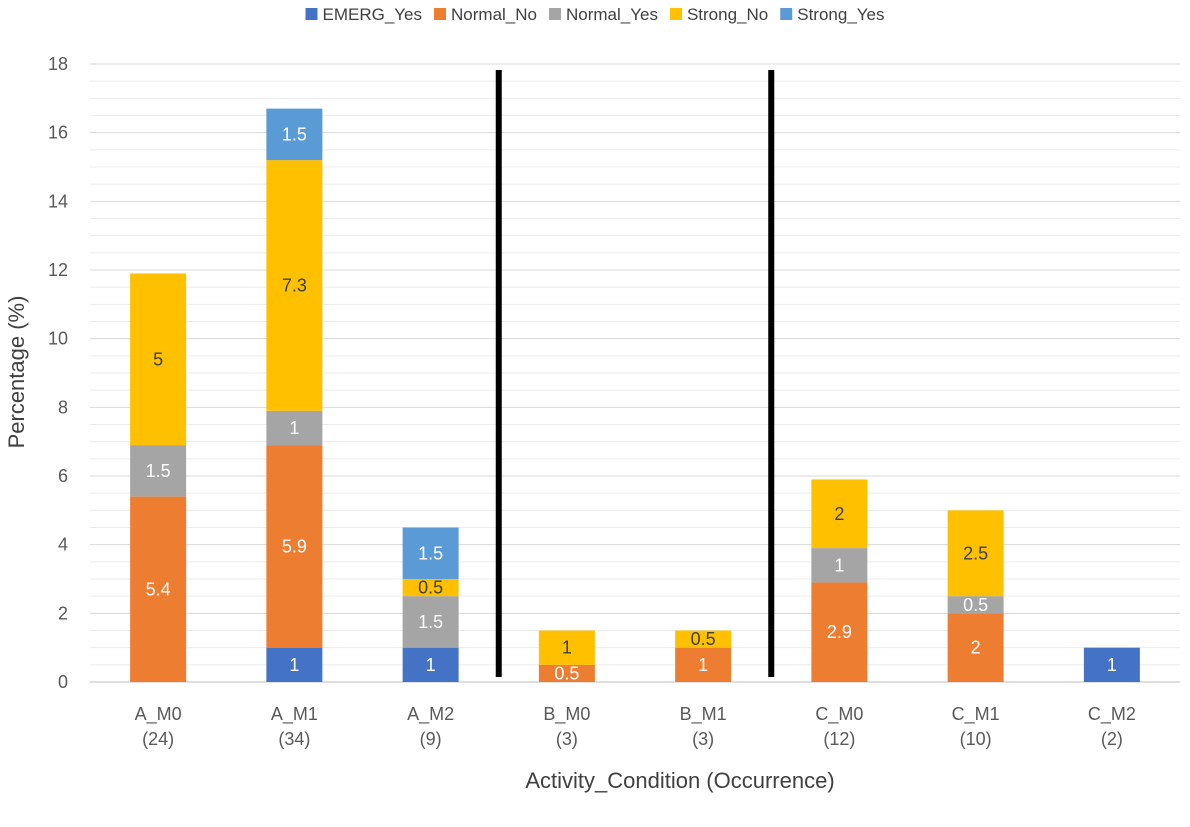 Image resolution: width=1190 pixels, height=827 pixels. What do you see at coordinates (1112, 739) in the screenshot?
I see `x-tick-label: (2)` at bounding box center [1112, 739].